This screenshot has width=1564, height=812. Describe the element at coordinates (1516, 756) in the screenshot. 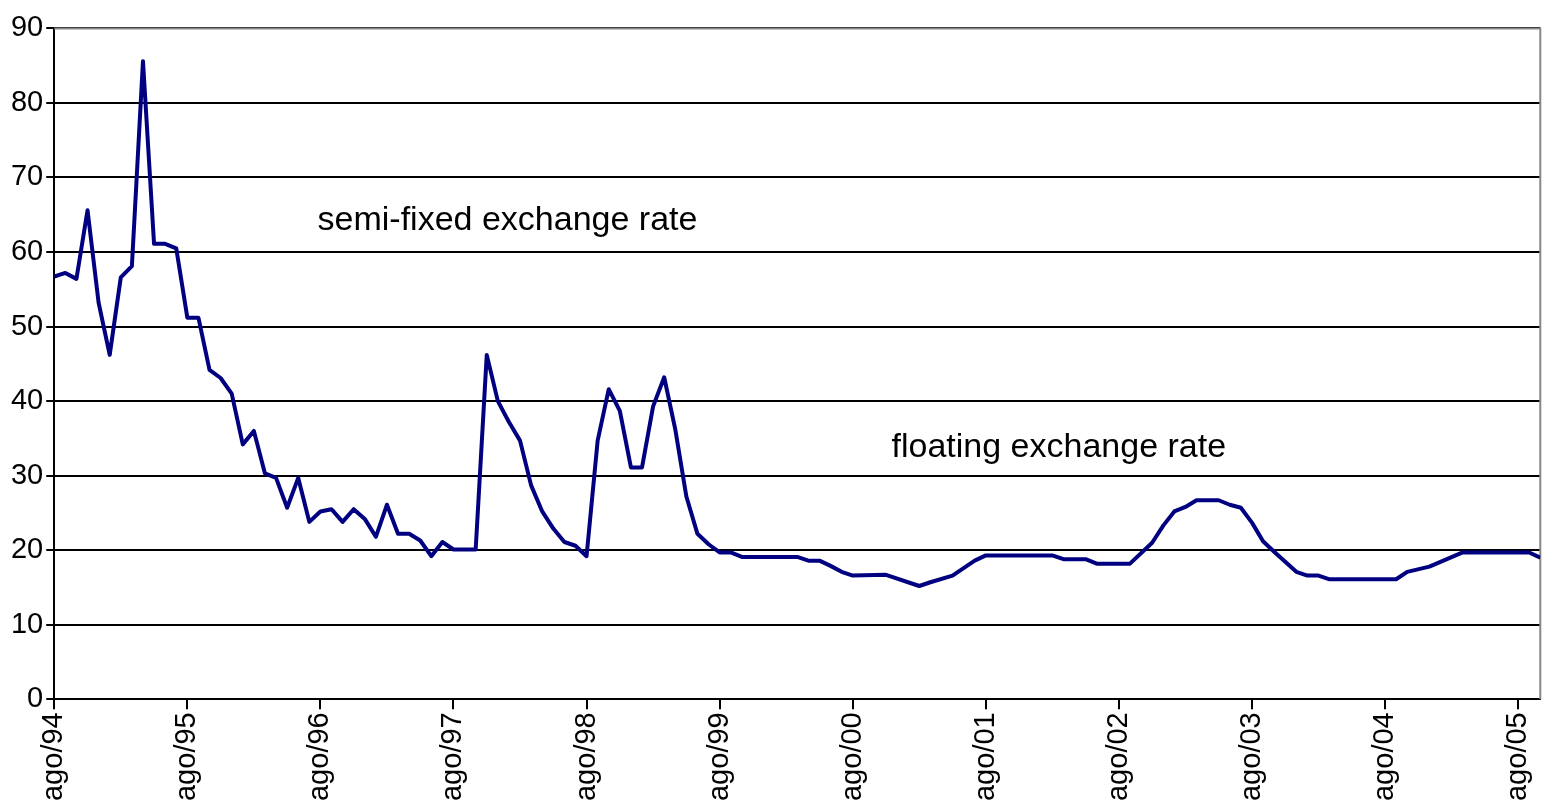

I see `x-tick-label: ago/05` at that location.